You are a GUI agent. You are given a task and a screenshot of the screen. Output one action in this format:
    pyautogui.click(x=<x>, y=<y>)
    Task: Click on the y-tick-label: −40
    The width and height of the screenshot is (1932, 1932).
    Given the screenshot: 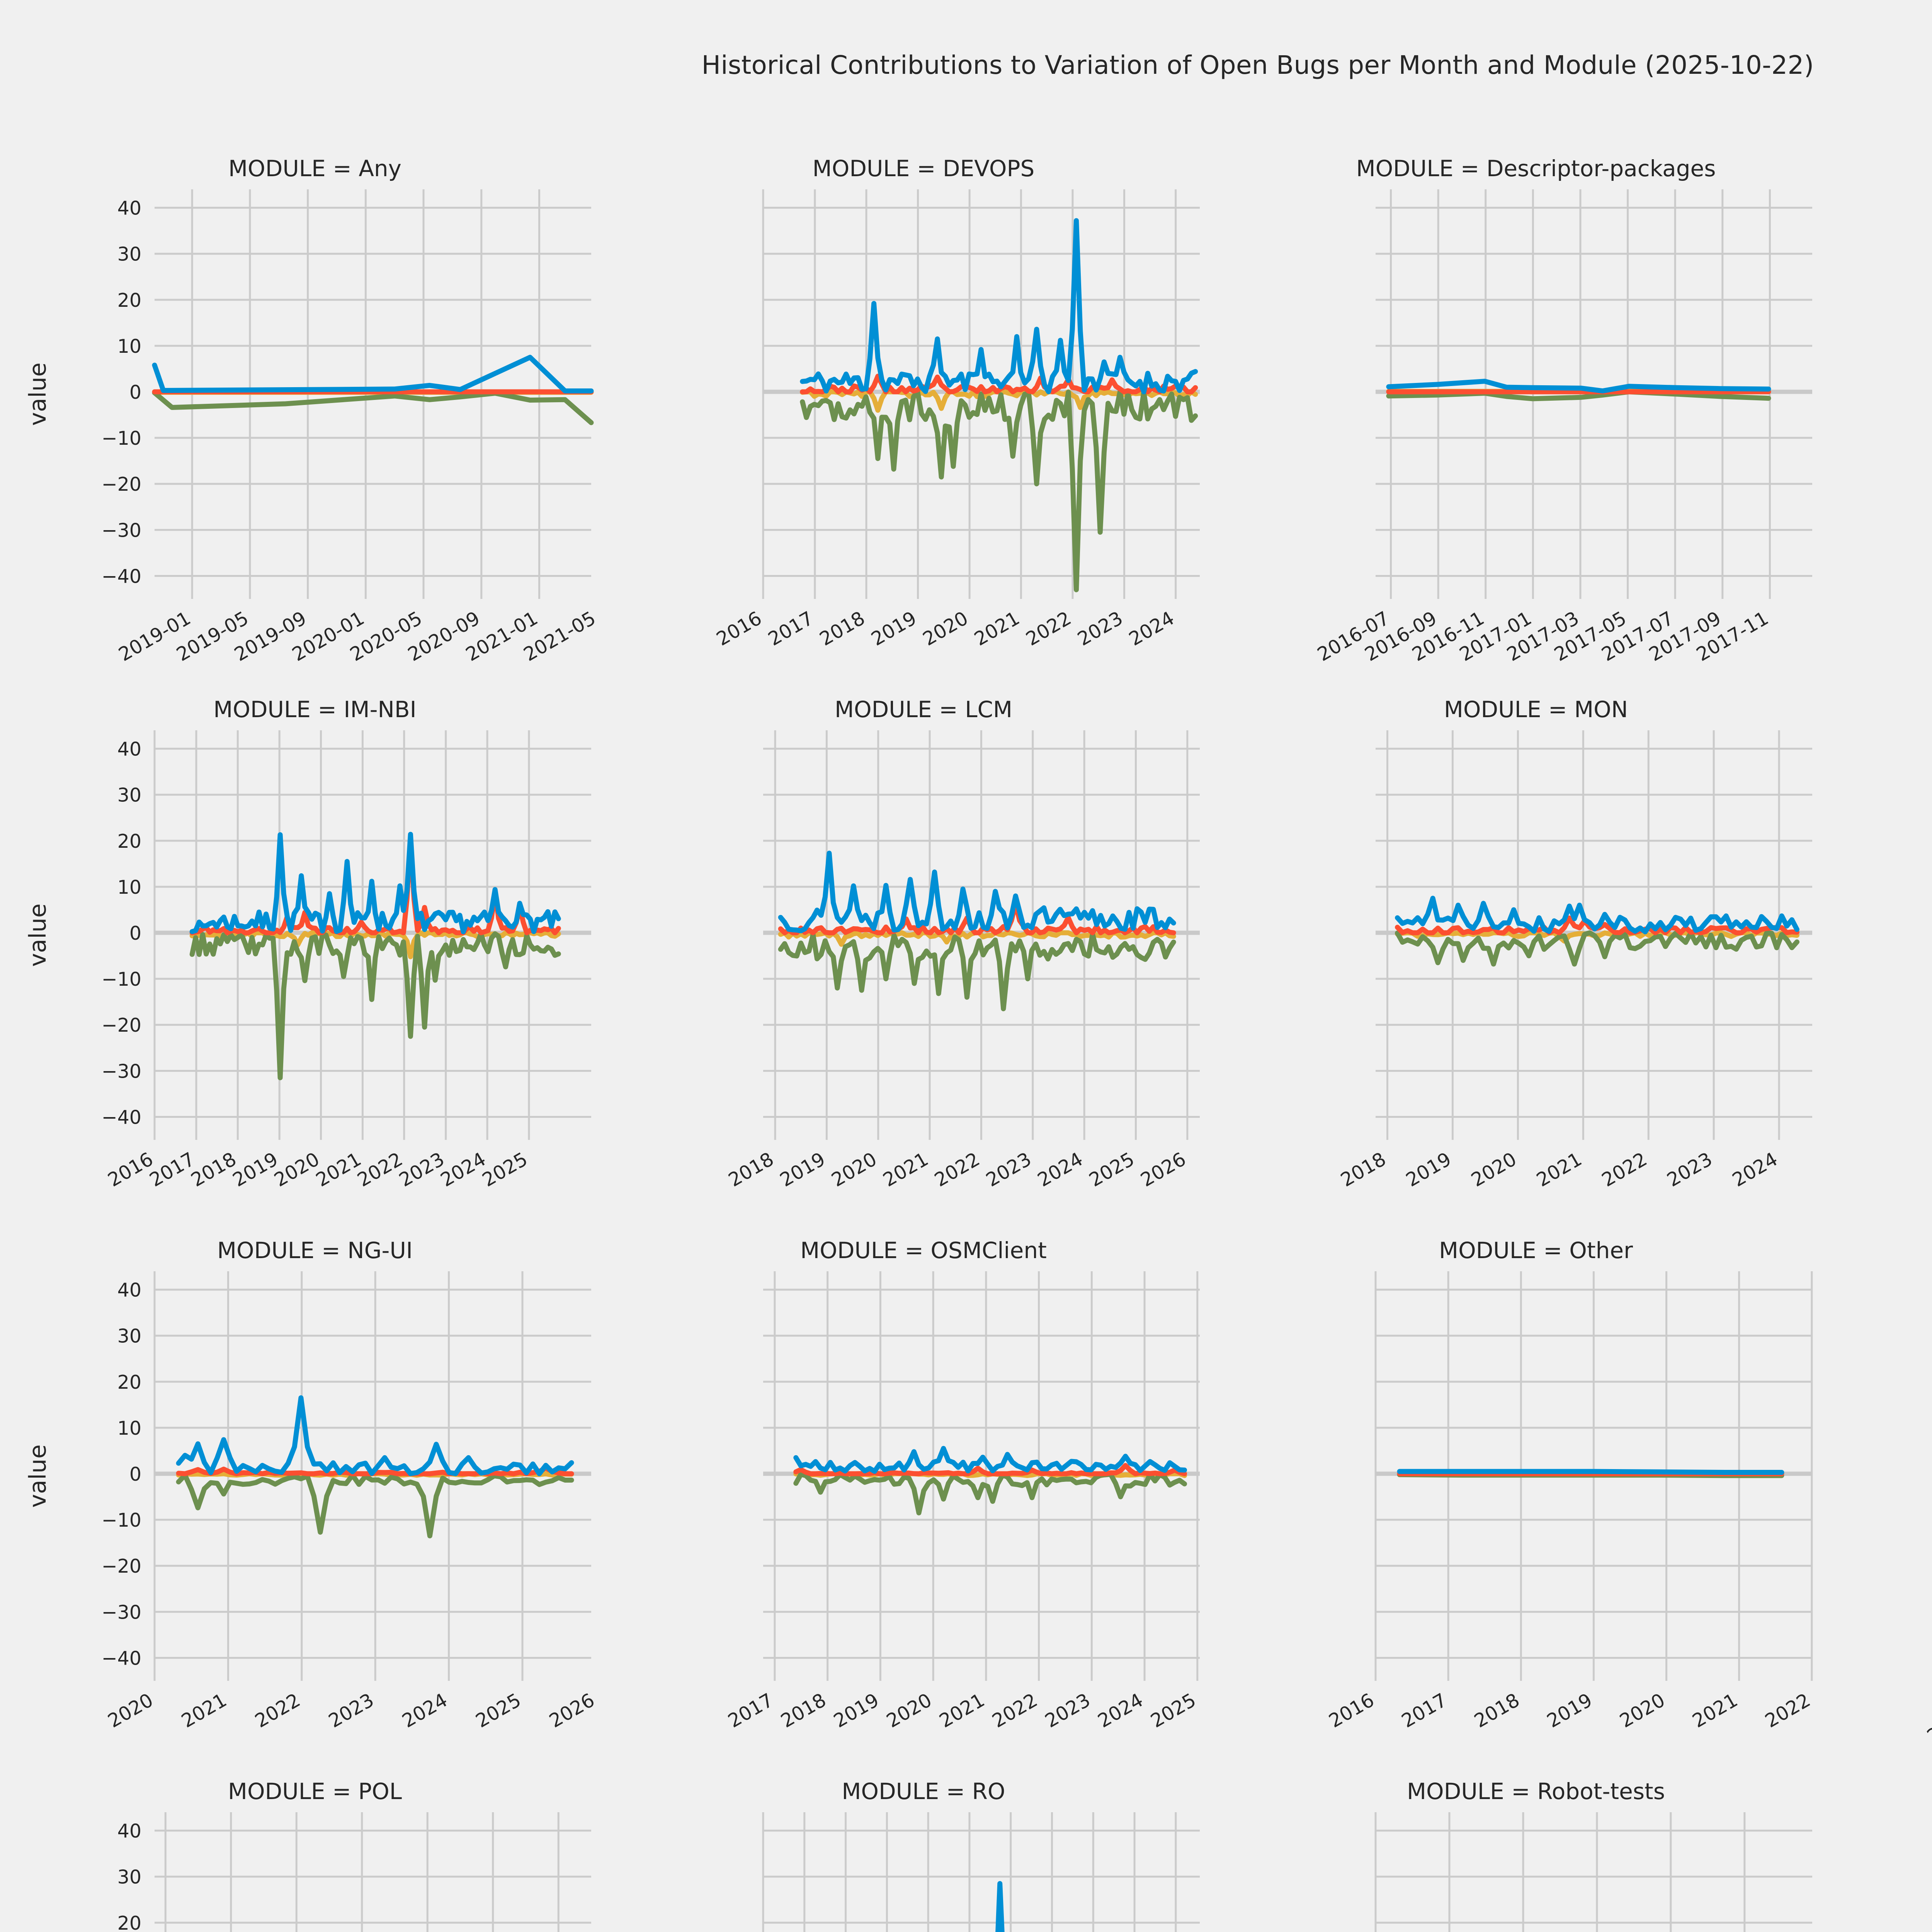 What is the action you would take?
    pyautogui.click(x=121, y=576)
    